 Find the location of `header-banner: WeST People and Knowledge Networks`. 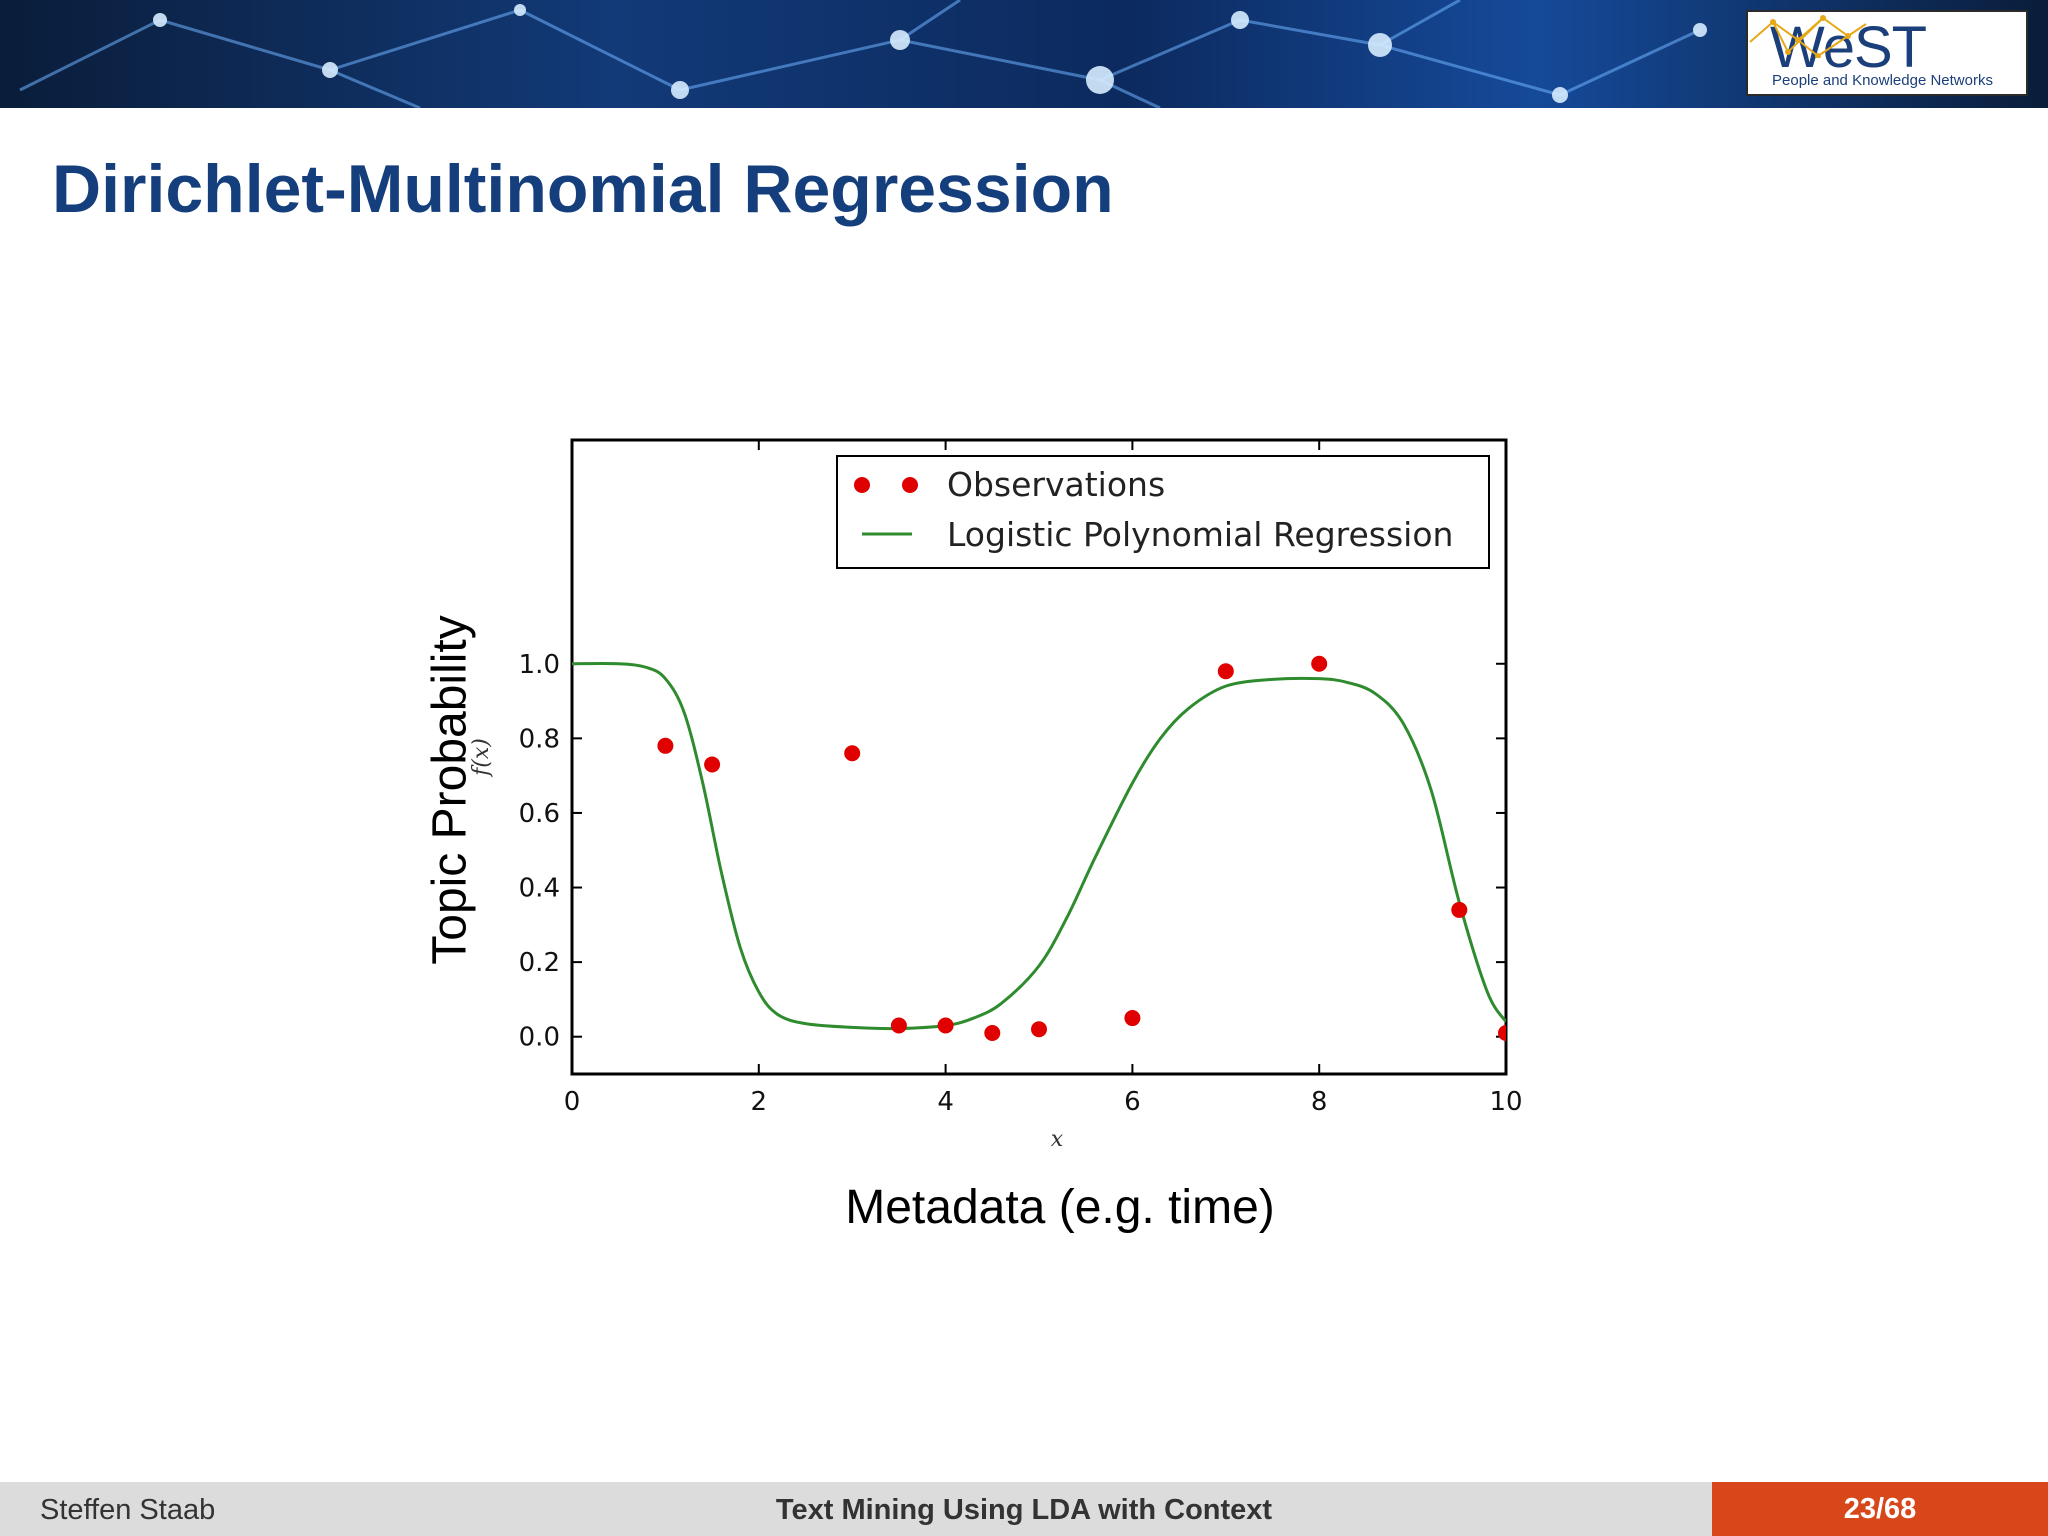

header-banner: WeST People and Knowledge Networks is located at coordinates (1024, 54).